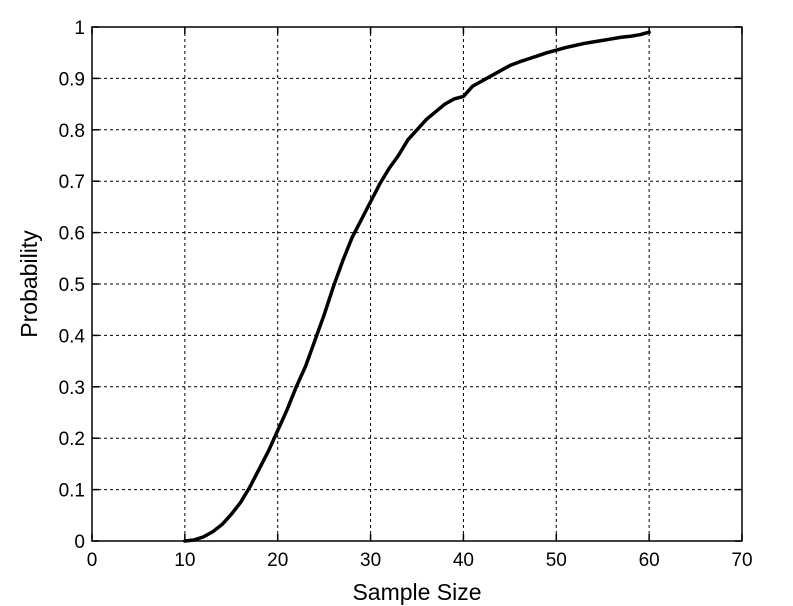 This screenshot has width=793, height=606. What do you see at coordinates (72, 79) in the screenshot?
I see `y-tick-label: 0.9` at bounding box center [72, 79].